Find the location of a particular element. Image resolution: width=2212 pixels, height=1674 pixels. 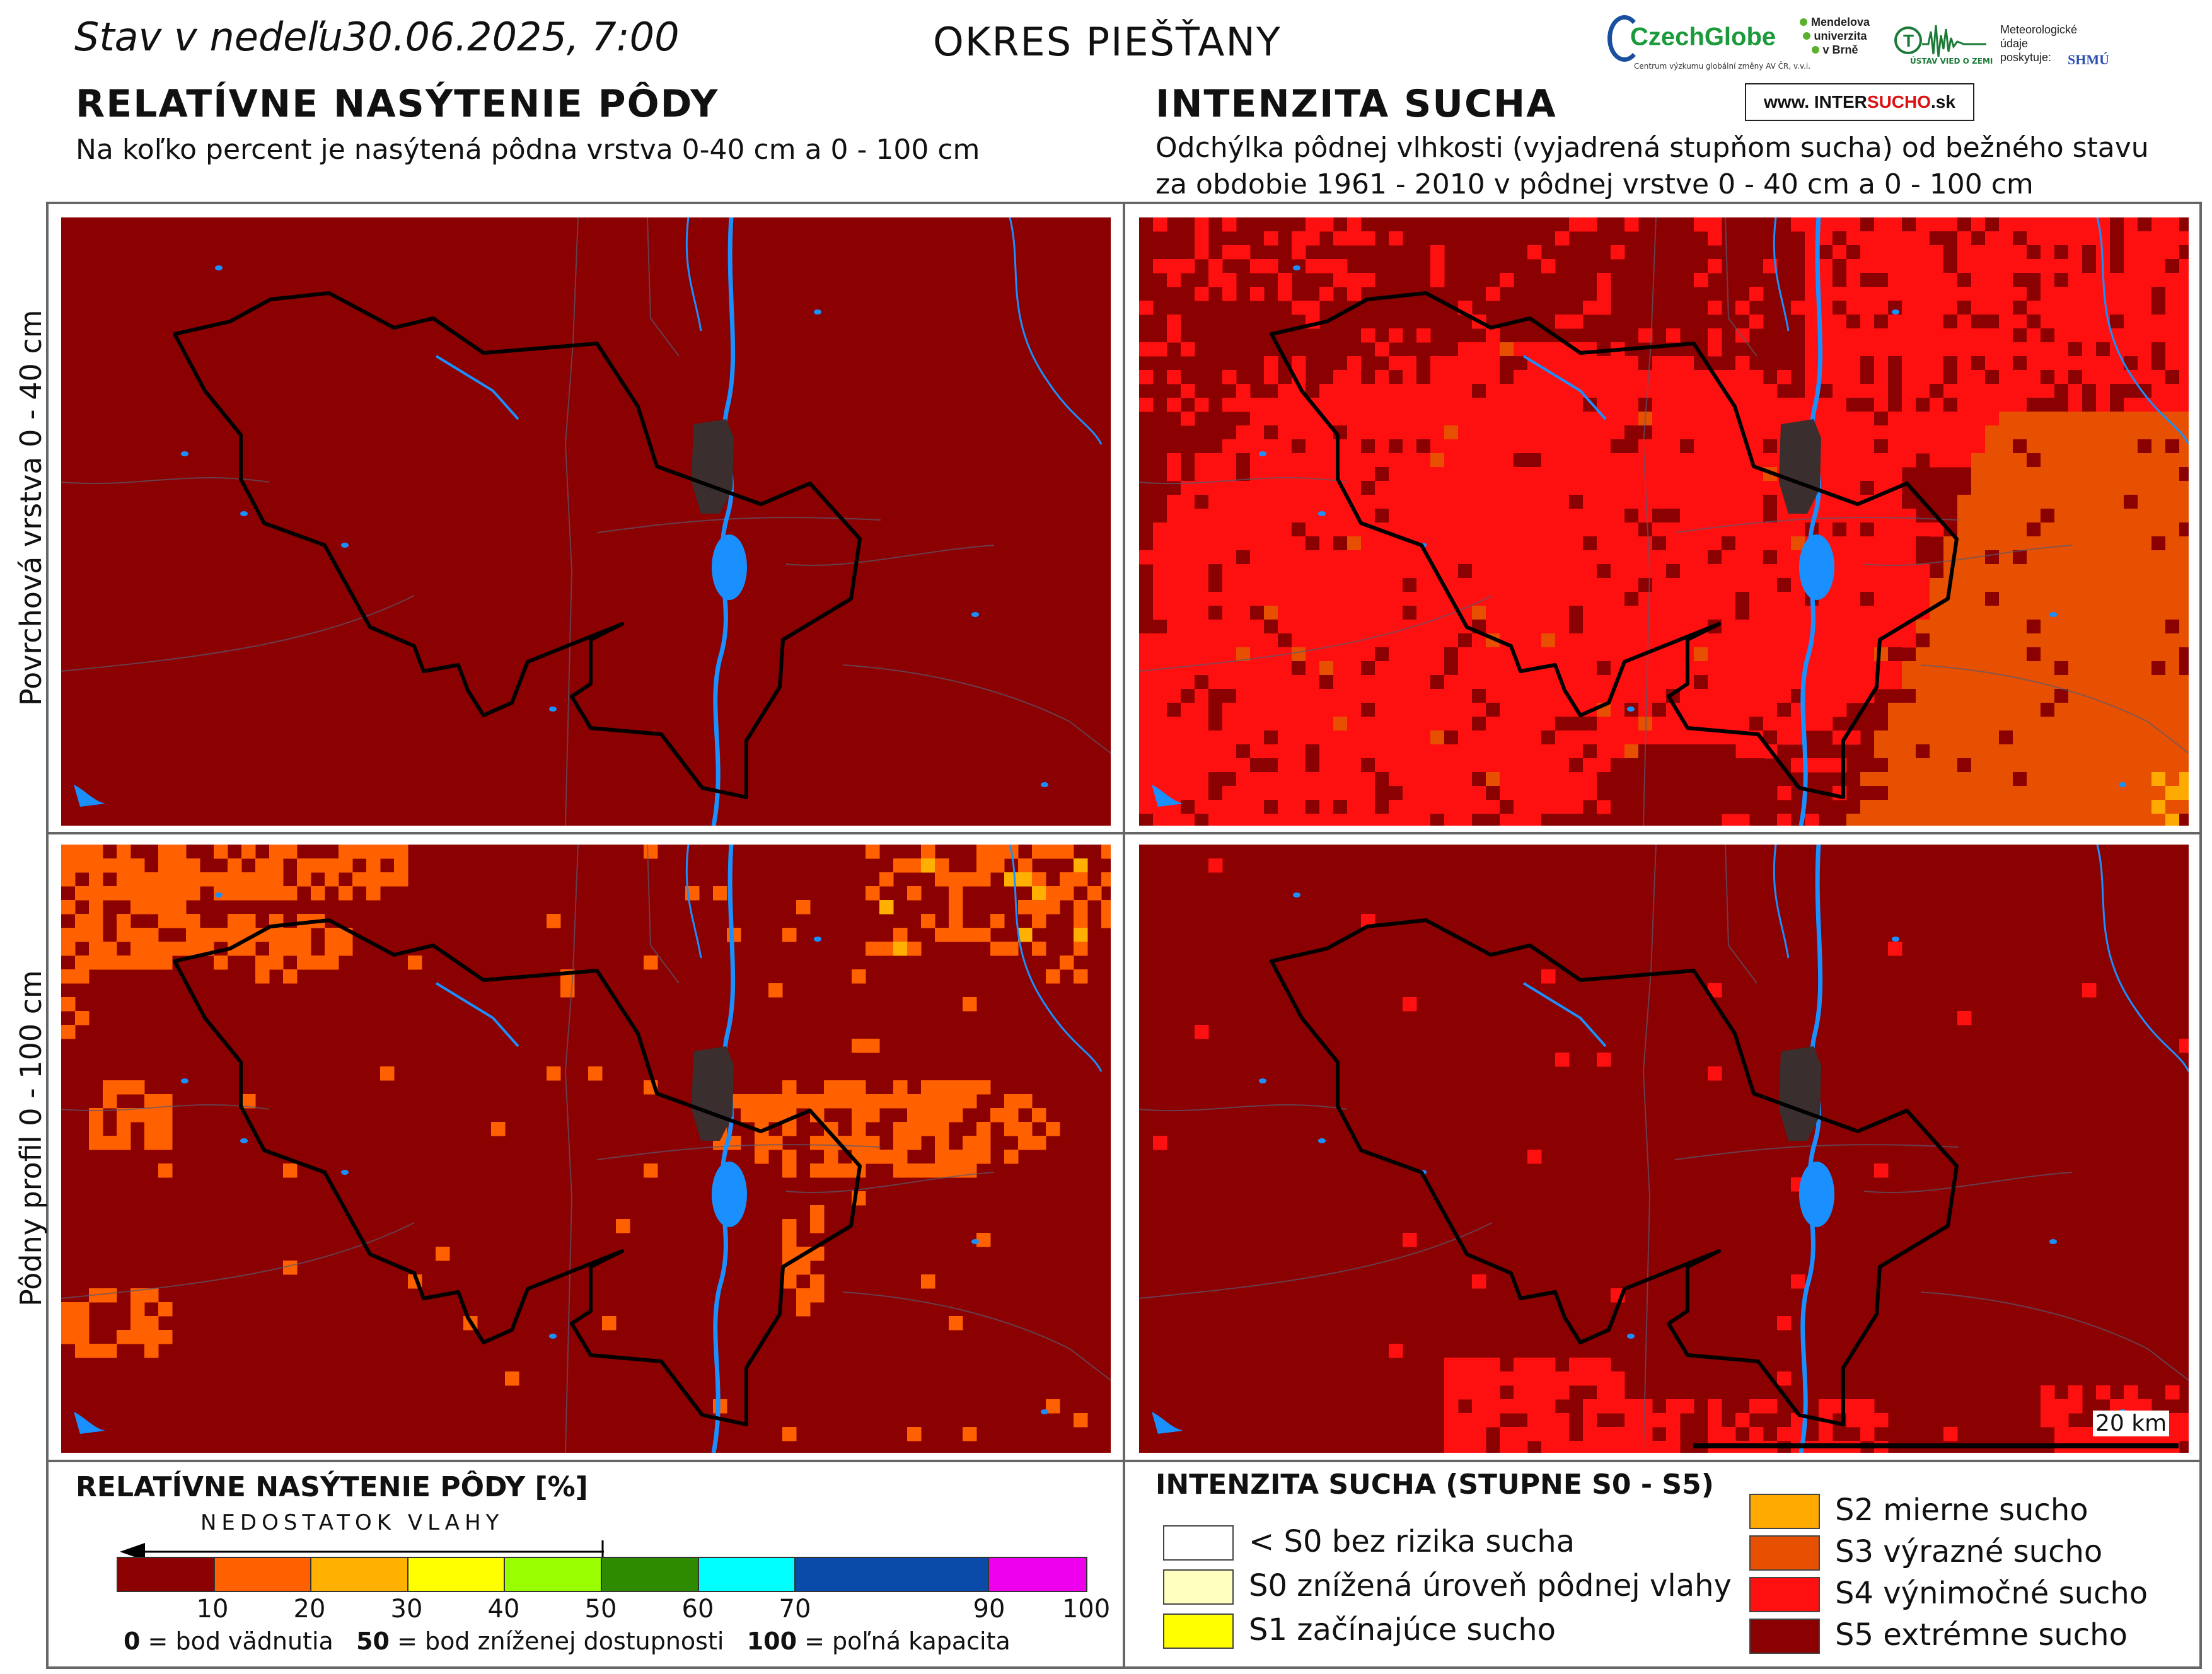

czechglobe-logo: CzechGlobe is located at coordinates (1691, 38).